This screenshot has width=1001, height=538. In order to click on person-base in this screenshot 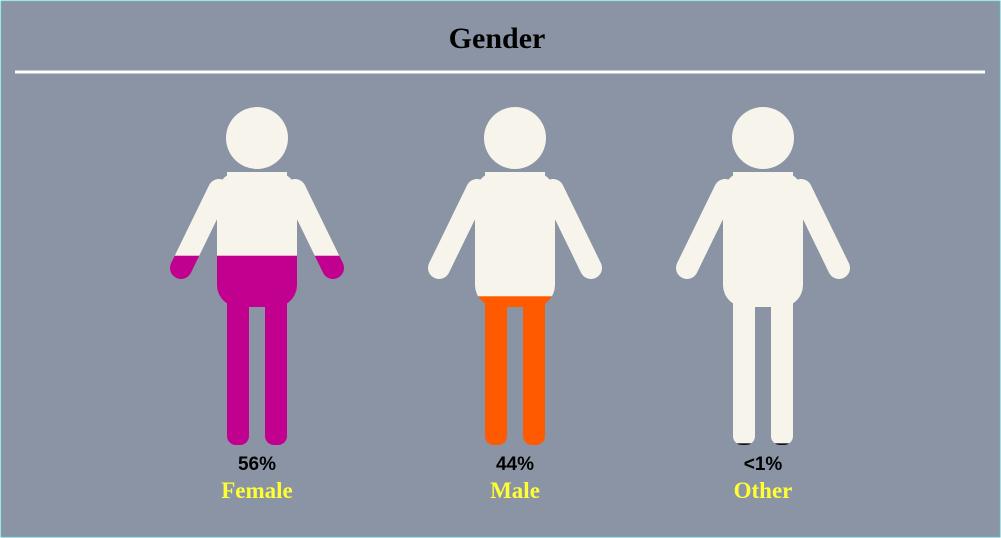, I will do `click(763, 276)`.